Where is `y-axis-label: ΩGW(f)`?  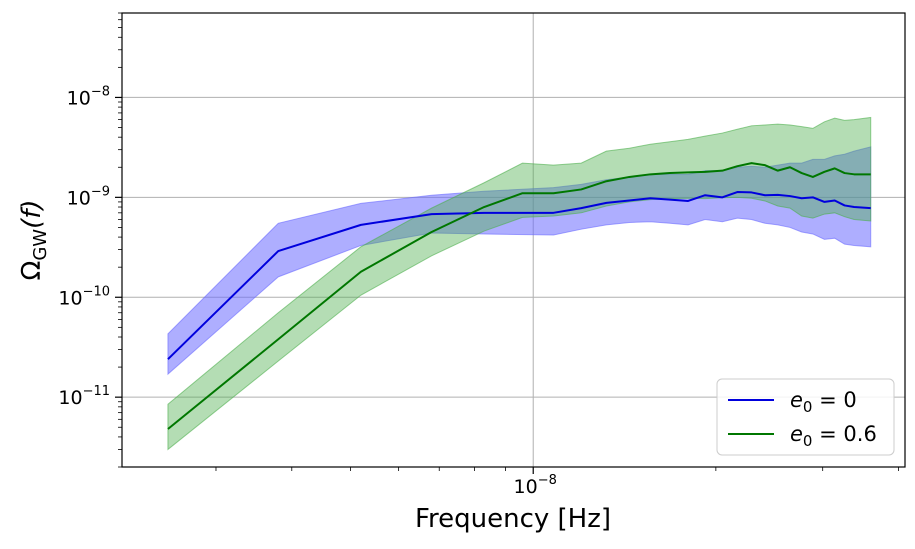
y-axis-label: ΩGW(f) is located at coordinates (34, 239).